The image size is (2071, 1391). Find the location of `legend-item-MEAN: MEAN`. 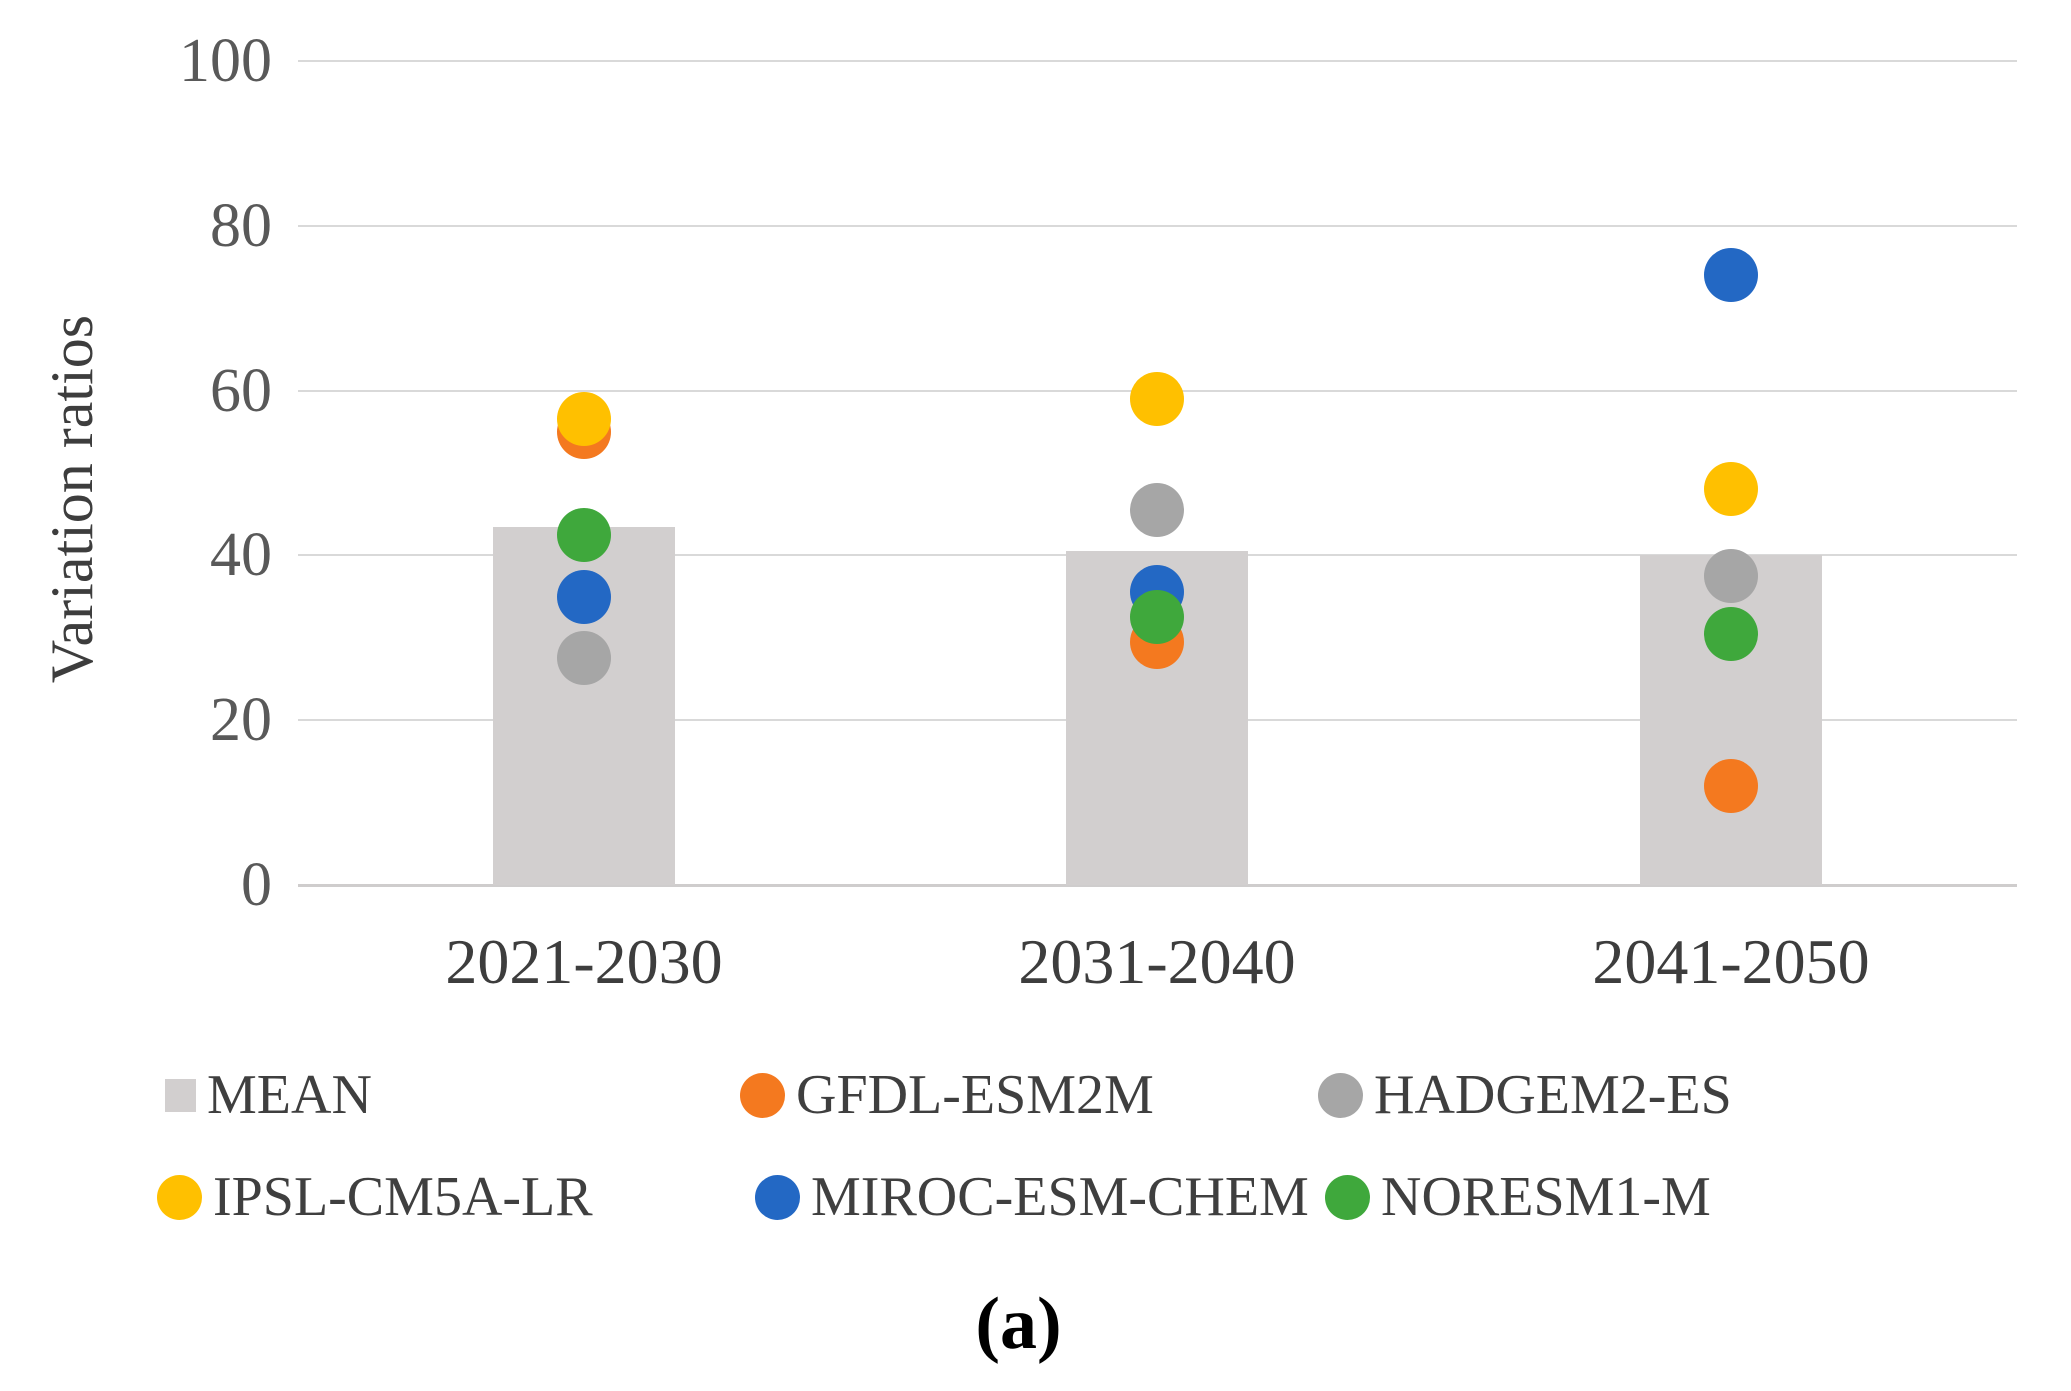

legend-item-MEAN: MEAN is located at coordinates (268, 1095).